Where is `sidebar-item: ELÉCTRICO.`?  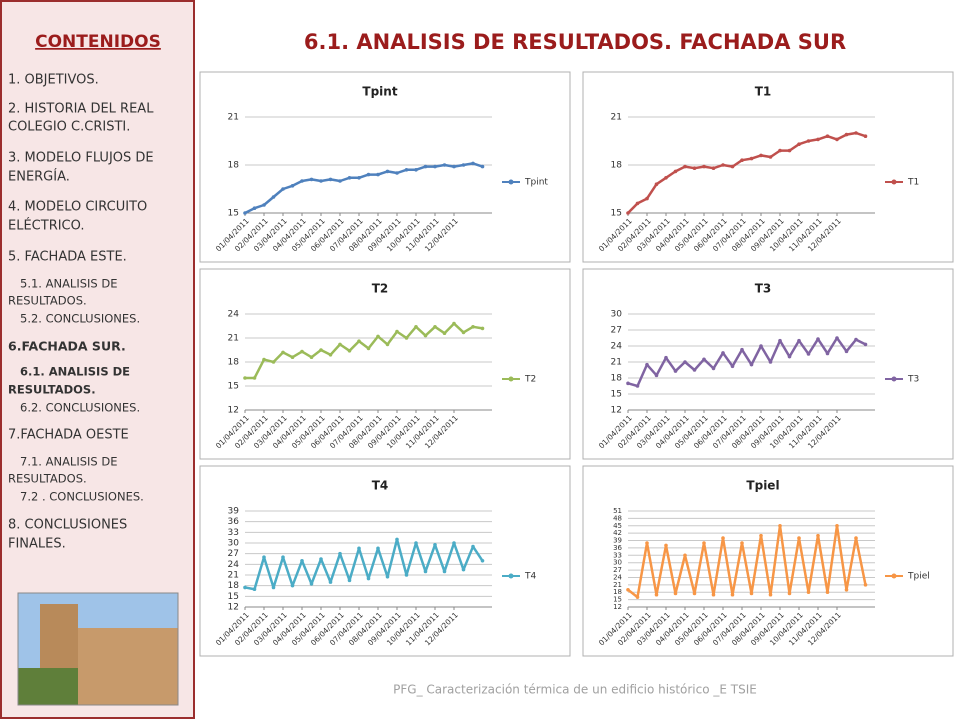
sidebar-item: ELÉCTRICO. is located at coordinates (46, 226).